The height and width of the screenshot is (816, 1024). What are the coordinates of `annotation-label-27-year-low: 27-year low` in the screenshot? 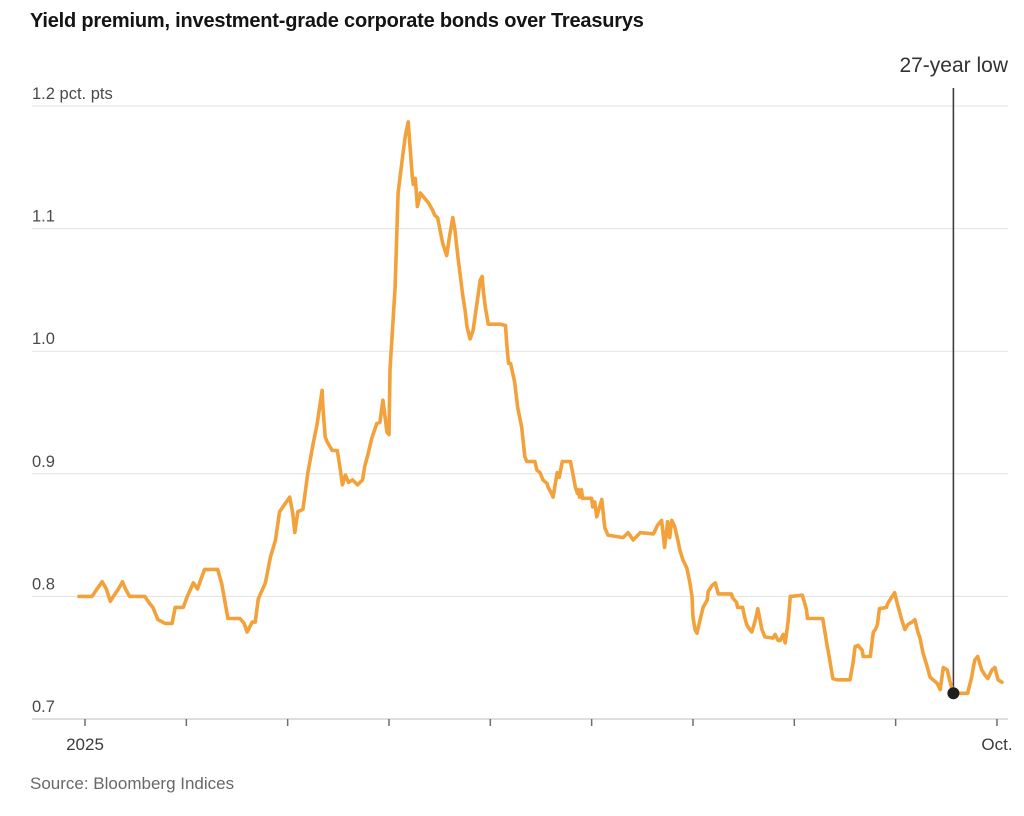 It's located at (953, 65).